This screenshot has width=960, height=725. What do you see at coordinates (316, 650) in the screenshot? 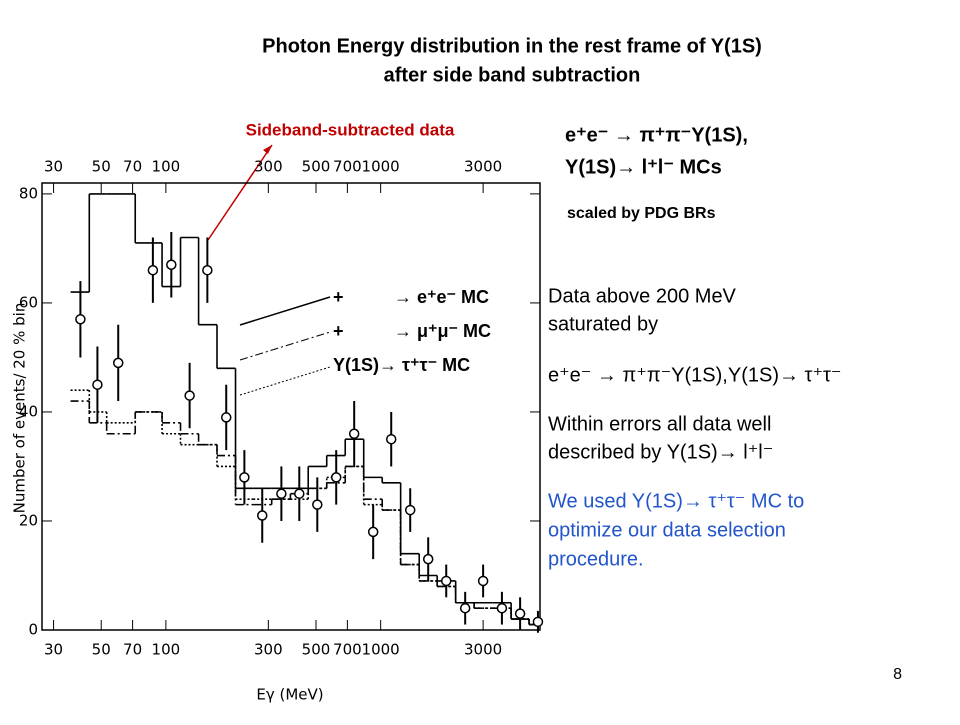
I see `x-tick-label: 500` at bounding box center [316, 650].